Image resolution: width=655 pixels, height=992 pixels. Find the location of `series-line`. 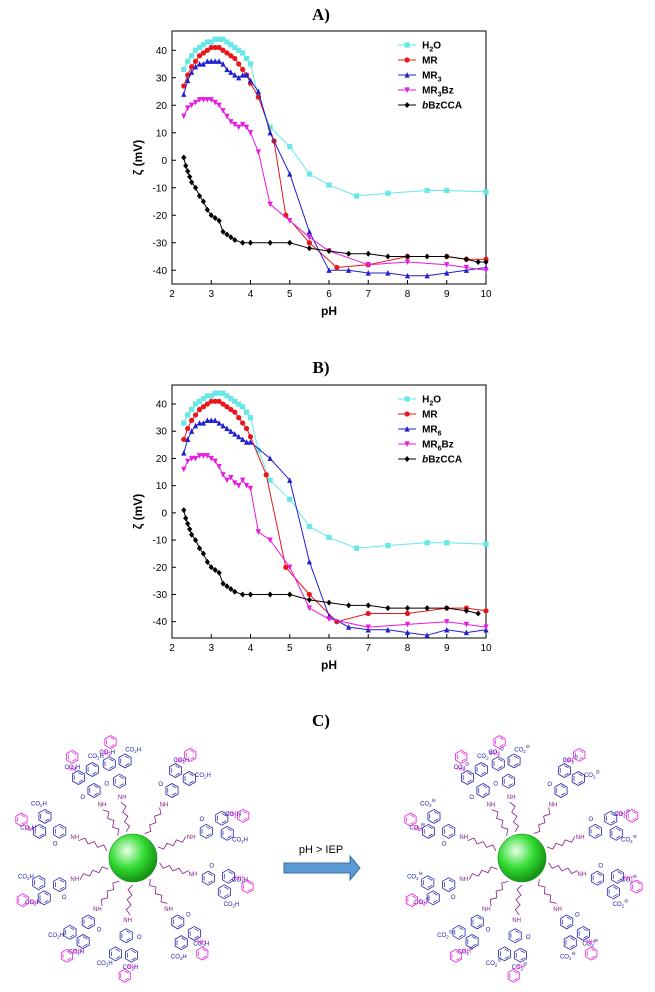

series-line is located at coordinates (335, 185).